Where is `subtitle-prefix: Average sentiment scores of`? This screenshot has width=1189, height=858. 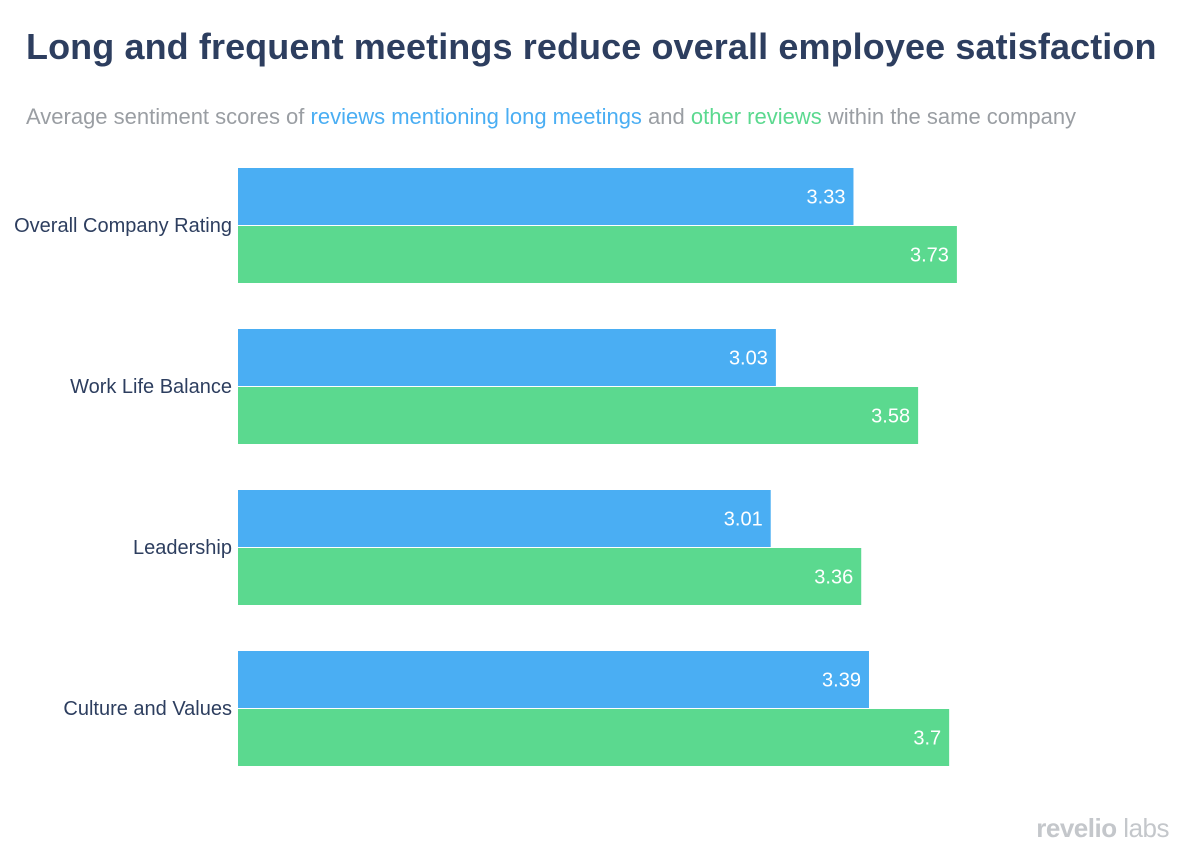
subtitle-prefix: Average sentiment scores of is located at coordinates (168, 116).